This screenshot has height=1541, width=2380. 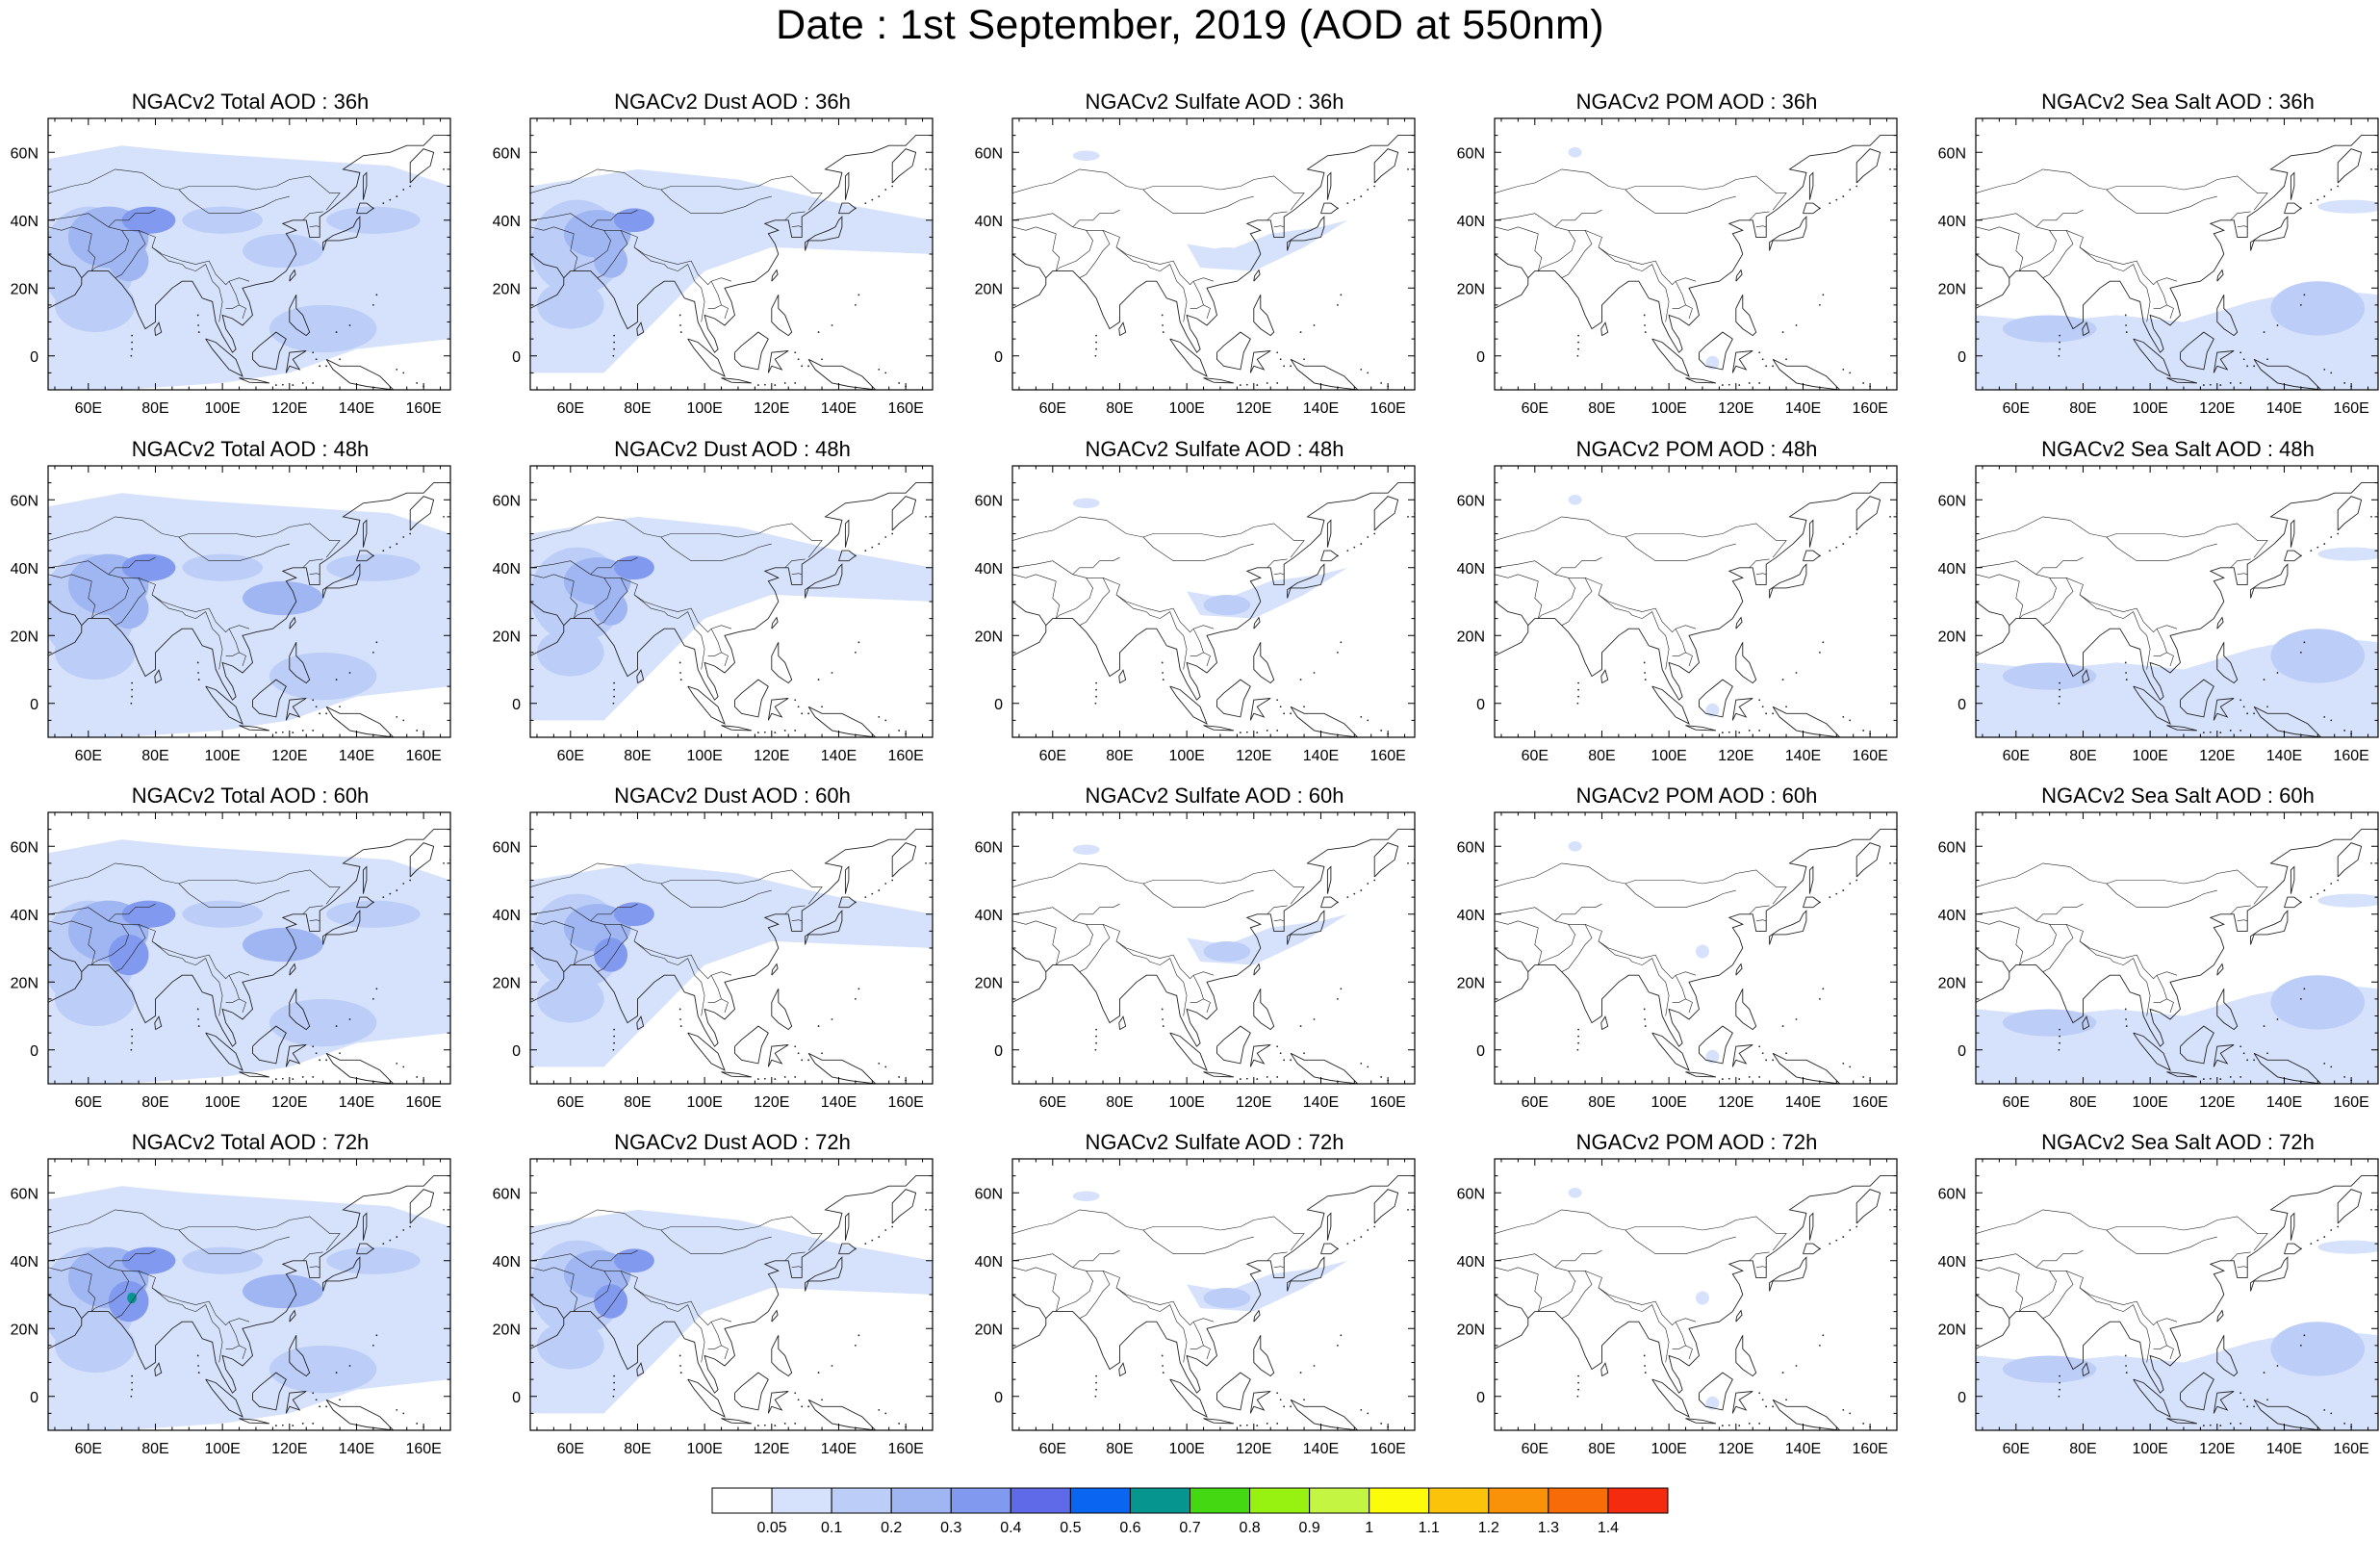 What do you see at coordinates (1697, 1142) in the screenshot?
I see `panel-title: NGACv2 POM AOD : 72h` at bounding box center [1697, 1142].